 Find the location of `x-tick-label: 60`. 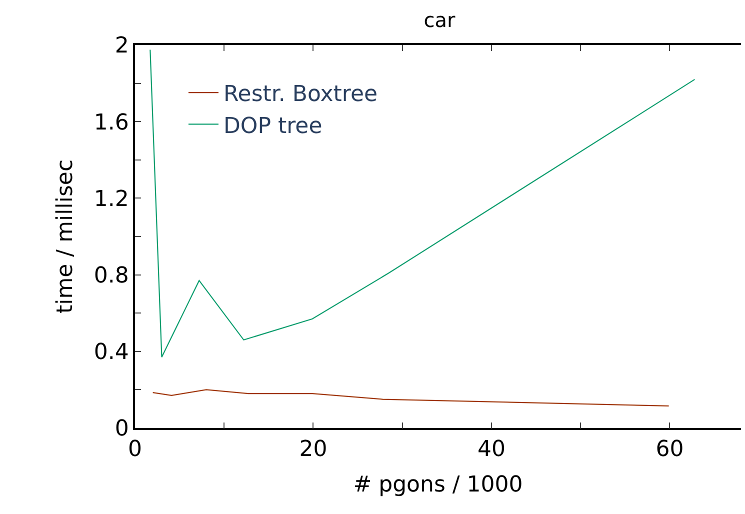

x-tick-label: 60 is located at coordinates (670, 449).